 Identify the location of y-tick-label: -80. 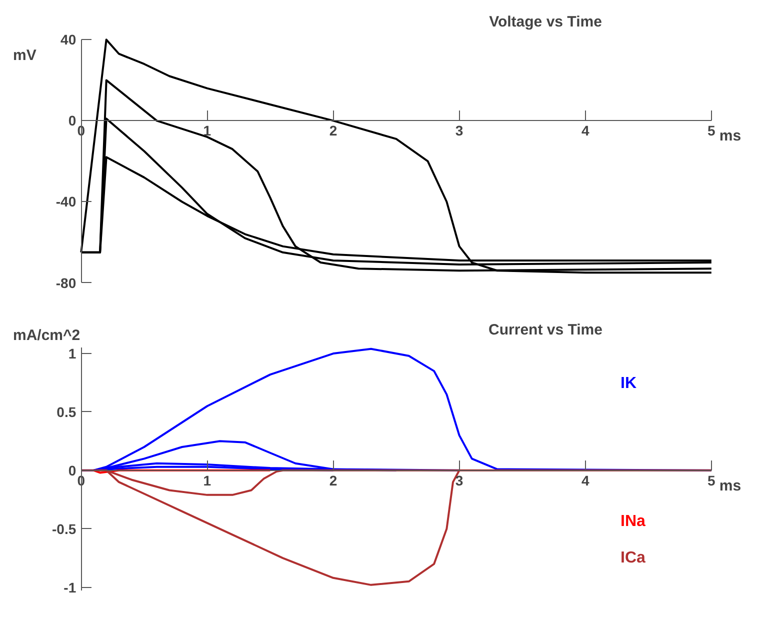
(66, 282).